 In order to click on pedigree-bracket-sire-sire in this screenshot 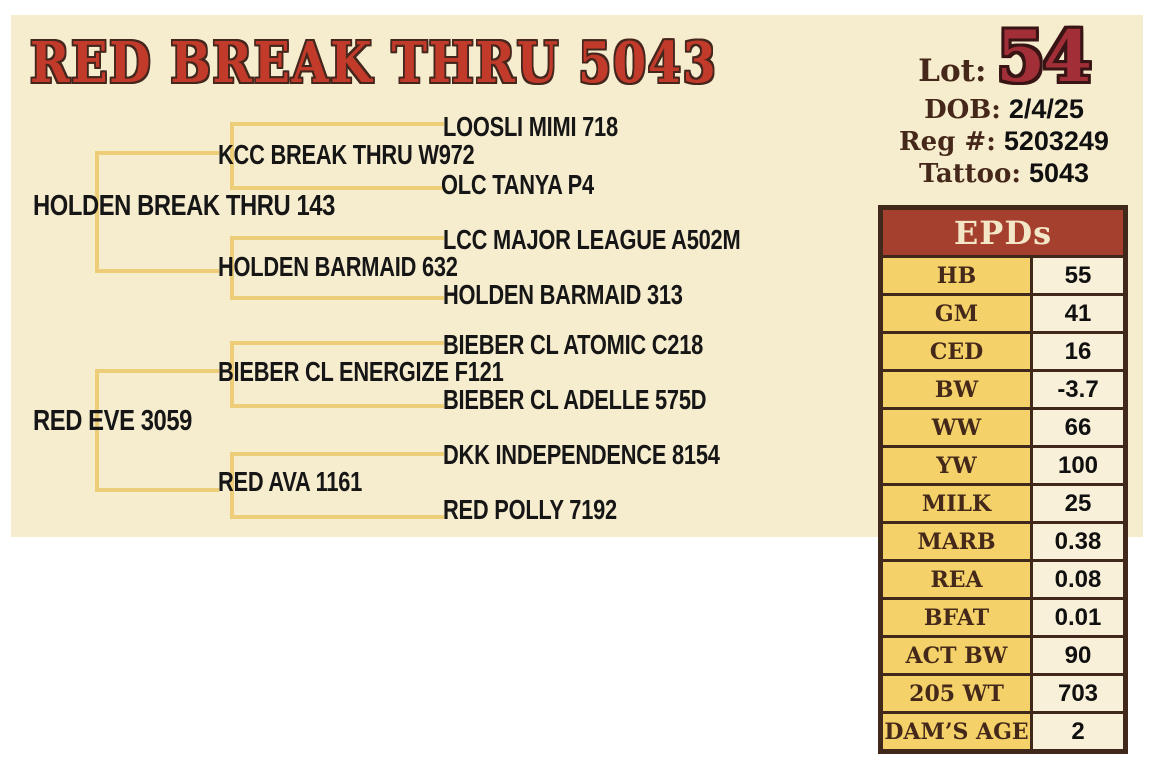, I will do `click(337, 156)`.